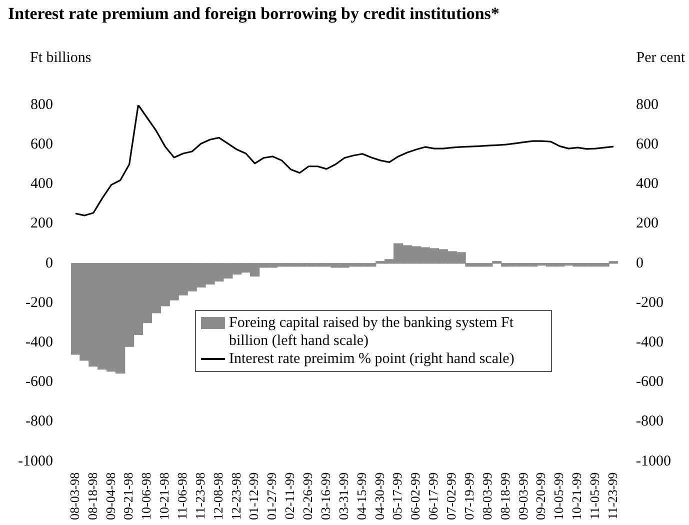 The width and height of the screenshot is (689, 525). I want to click on x-tick-label: 07-02-99, so click(451, 496).